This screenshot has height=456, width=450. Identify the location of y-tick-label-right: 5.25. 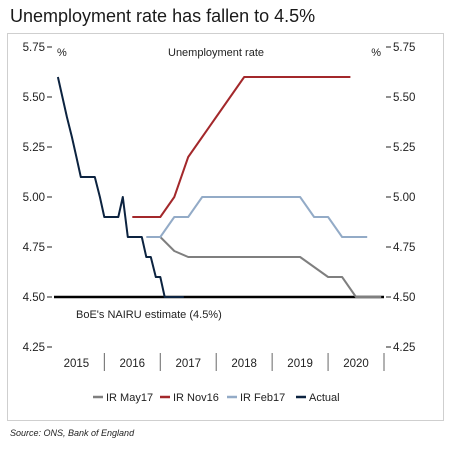
(404, 148).